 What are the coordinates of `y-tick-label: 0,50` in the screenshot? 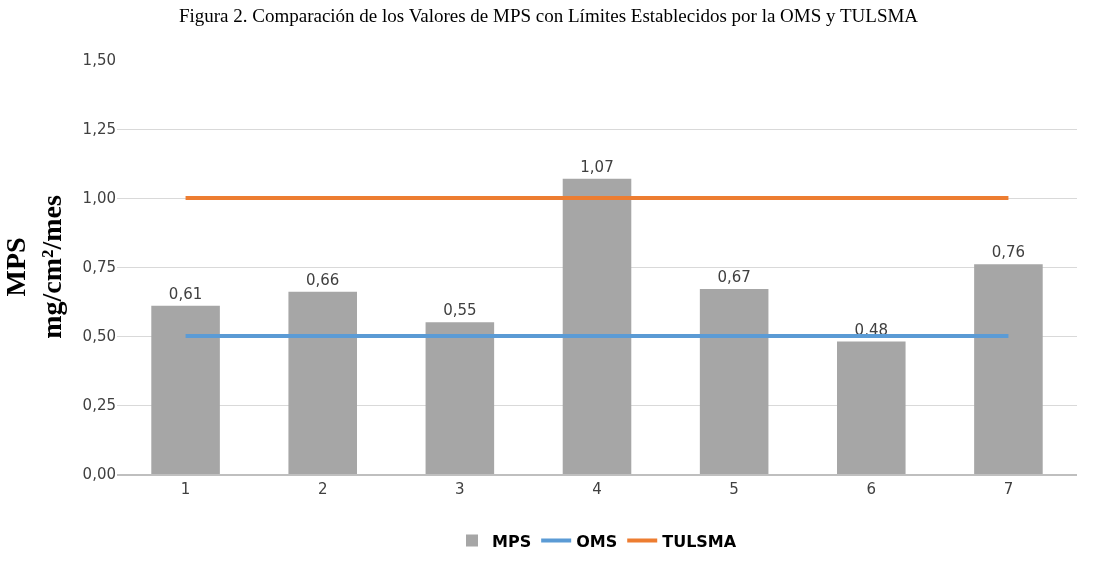 It's located at (99, 336).